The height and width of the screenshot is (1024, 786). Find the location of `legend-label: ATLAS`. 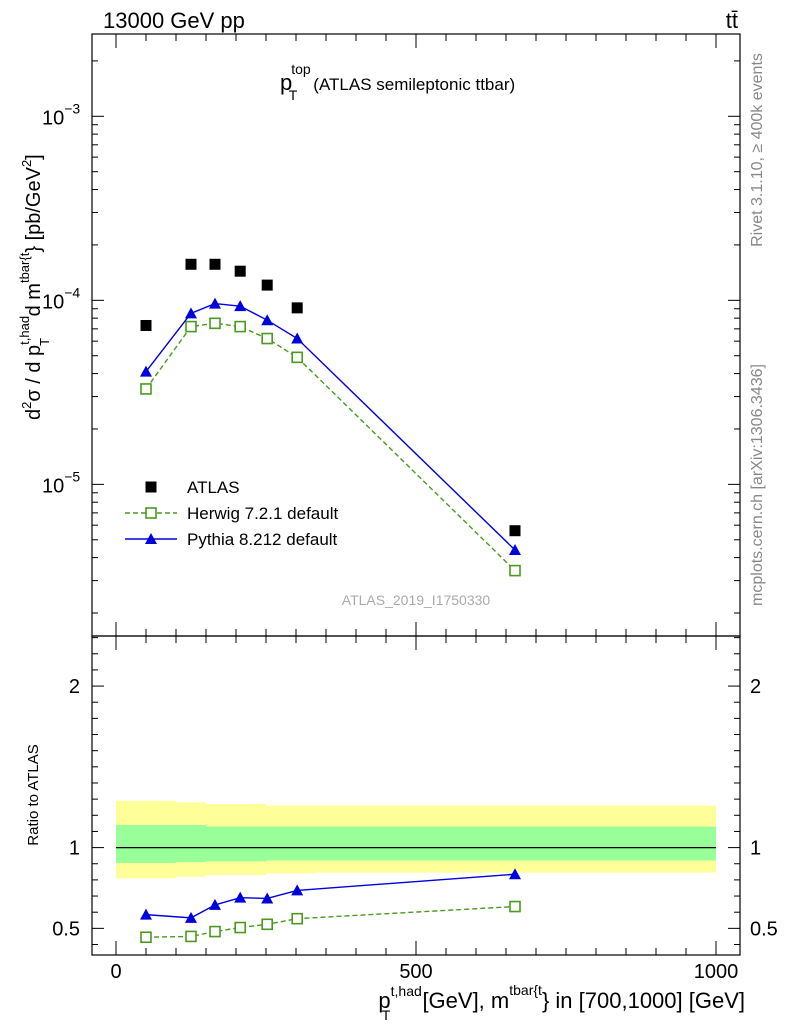

legend-label: ATLAS is located at coordinates (213, 487).